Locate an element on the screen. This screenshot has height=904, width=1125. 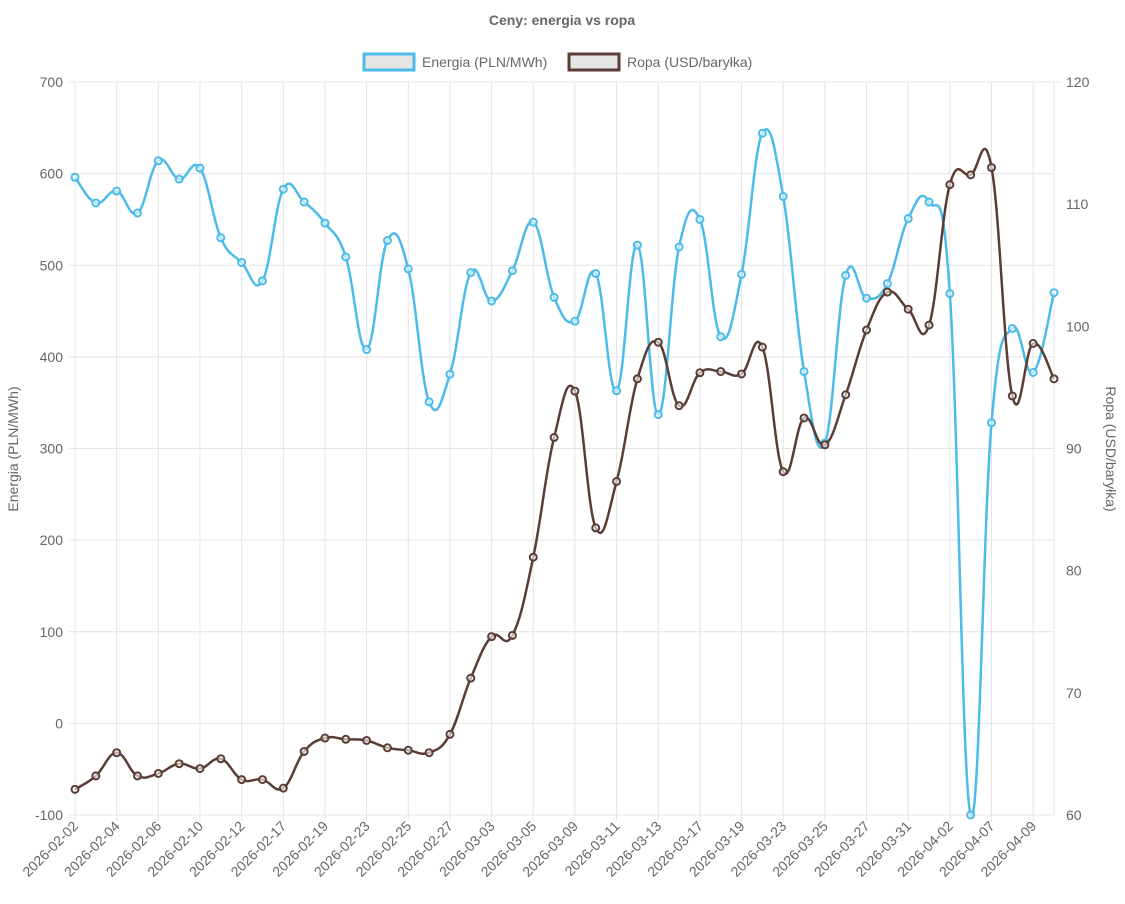
legend-item: Energia (PLN/MWh) is located at coordinates (454, 62).